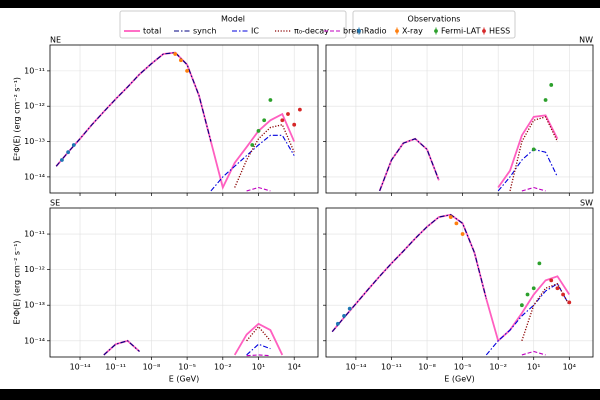 Image resolution: width=600 pixels, height=400 pixels. Describe the element at coordinates (375, 31) in the screenshot. I see `legend-label: Radio` at that location.